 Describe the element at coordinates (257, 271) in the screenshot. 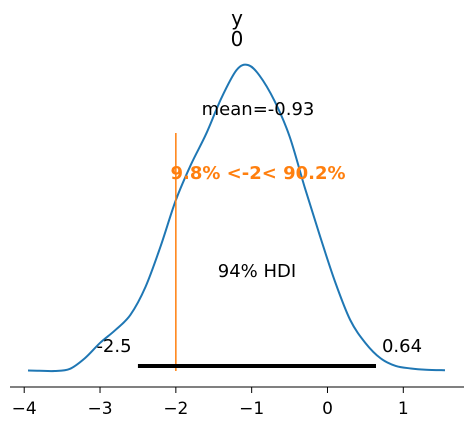

I see `hdi-label: 94% HDI` at that location.